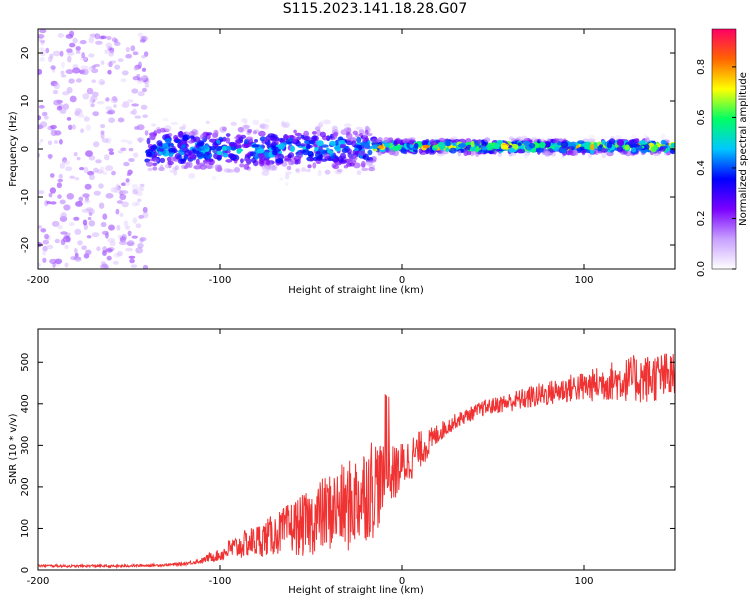  Describe the element at coordinates (701, 219) in the screenshot. I see `colorbar-tick-label: 0.2` at that location.